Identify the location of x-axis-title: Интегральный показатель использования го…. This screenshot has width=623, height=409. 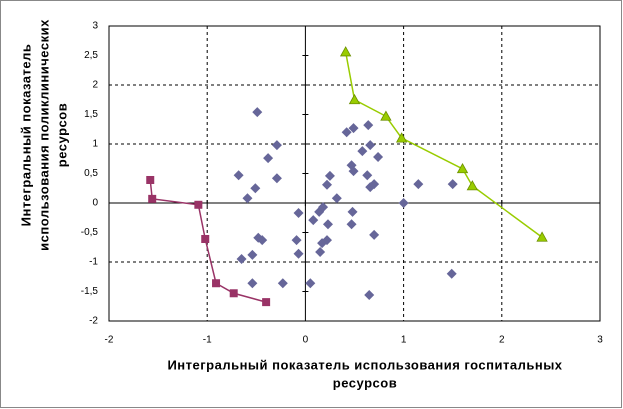
(364, 364).